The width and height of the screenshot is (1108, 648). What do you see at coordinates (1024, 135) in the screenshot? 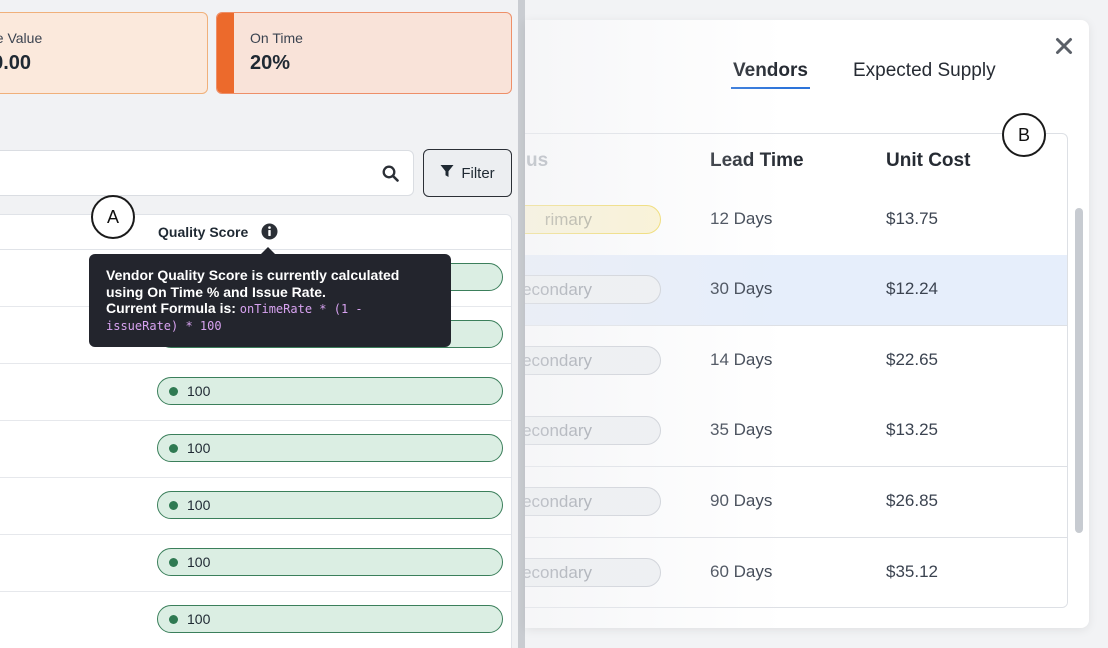
I see `callout-marker-b: B` at bounding box center [1024, 135].